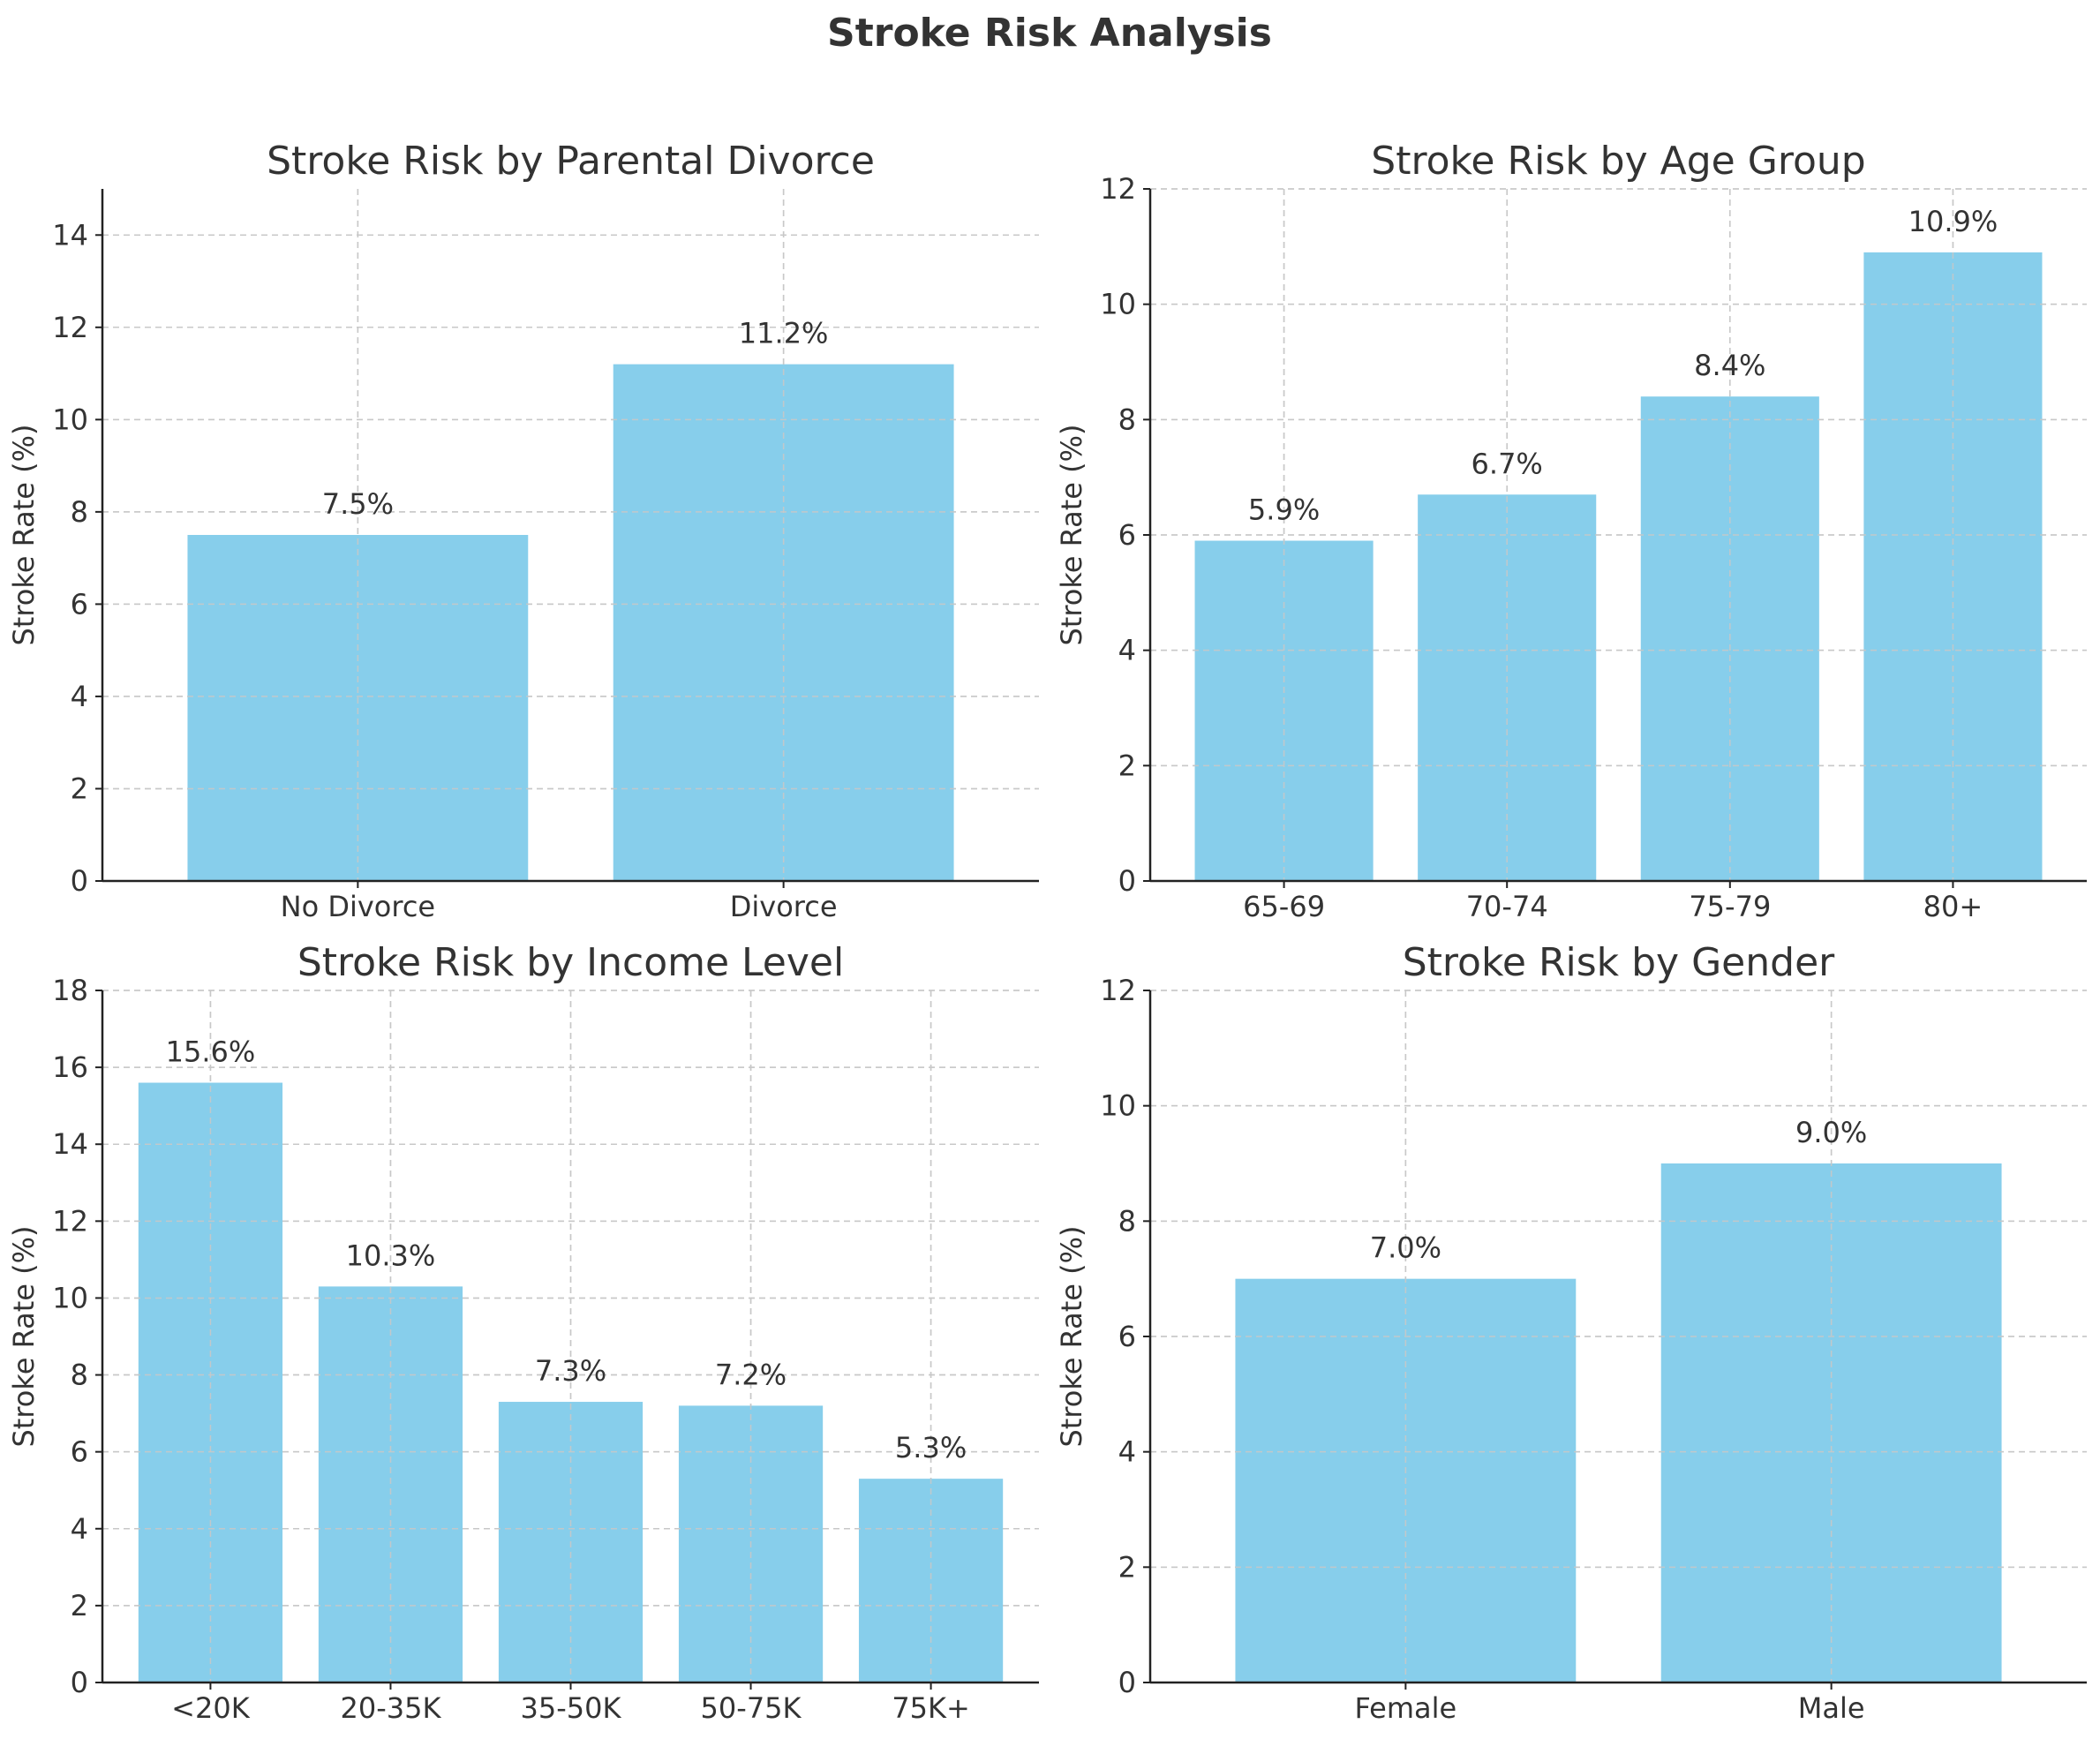 Image resolution: width=2100 pixels, height=1739 pixels. What do you see at coordinates (79, 512) in the screenshot?
I see `parental-divorce-ytick-label-8: 8` at bounding box center [79, 512].